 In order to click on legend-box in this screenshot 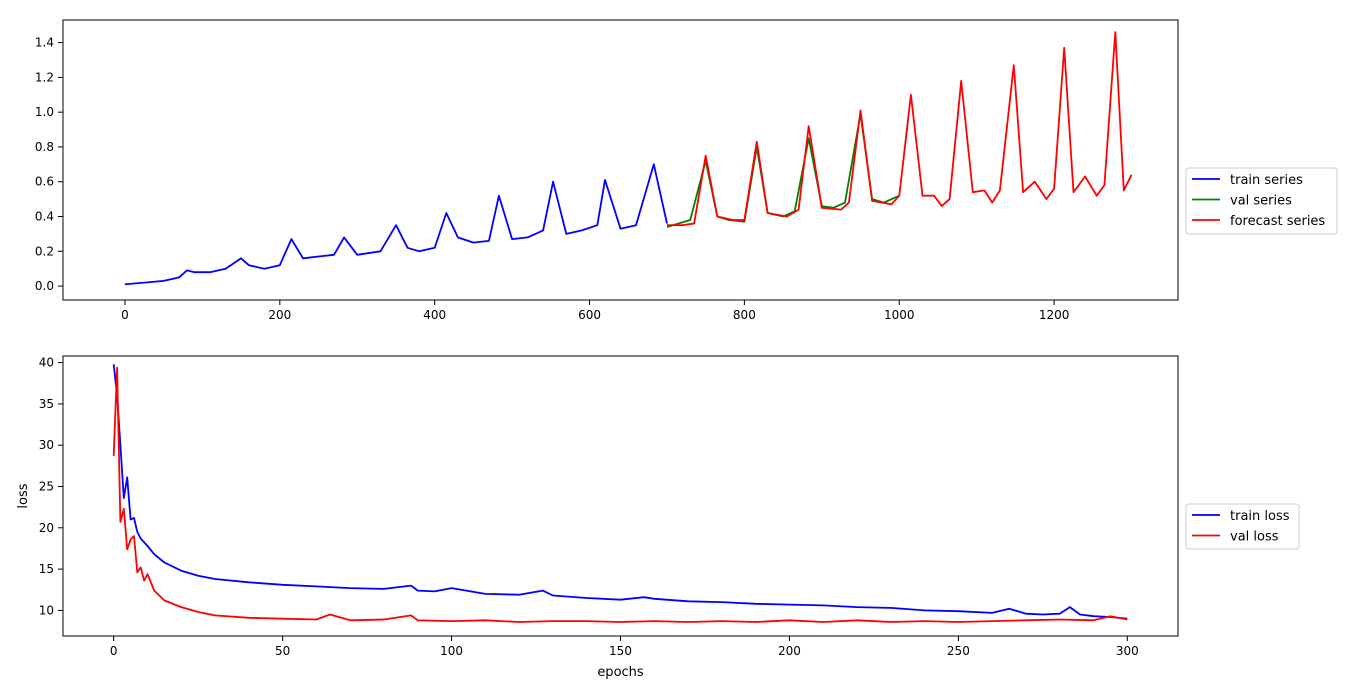, I will do `click(1261, 201)`.